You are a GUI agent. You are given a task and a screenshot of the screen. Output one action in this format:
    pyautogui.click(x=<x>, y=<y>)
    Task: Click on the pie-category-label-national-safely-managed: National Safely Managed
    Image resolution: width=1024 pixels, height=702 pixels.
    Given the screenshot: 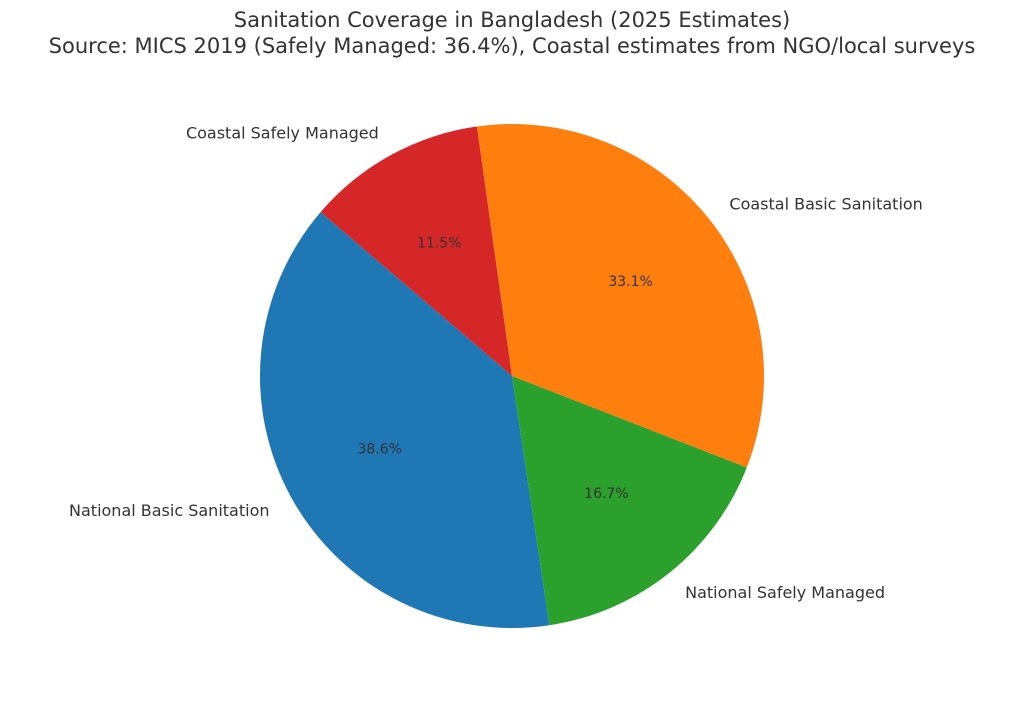 What is the action you would take?
    pyautogui.click(x=785, y=592)
    